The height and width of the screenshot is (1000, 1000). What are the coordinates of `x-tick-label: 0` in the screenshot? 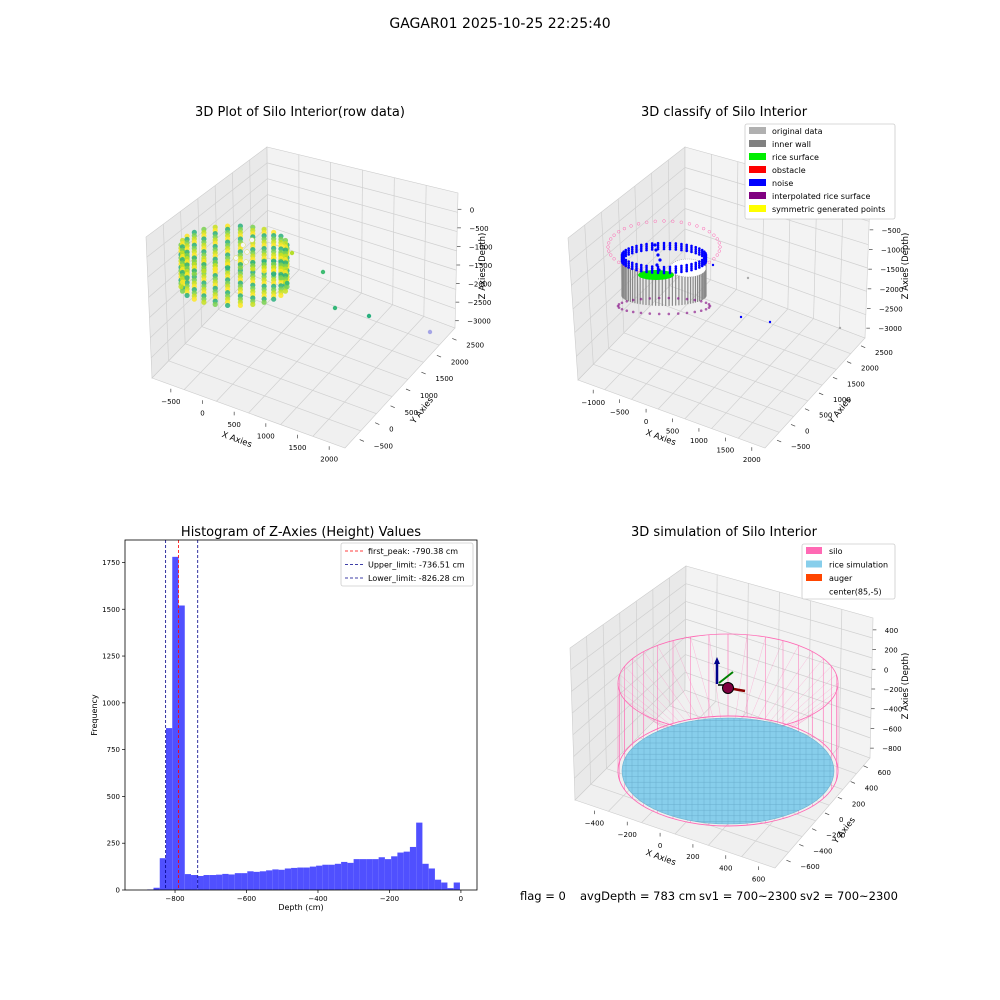 It's located at (660, 846).